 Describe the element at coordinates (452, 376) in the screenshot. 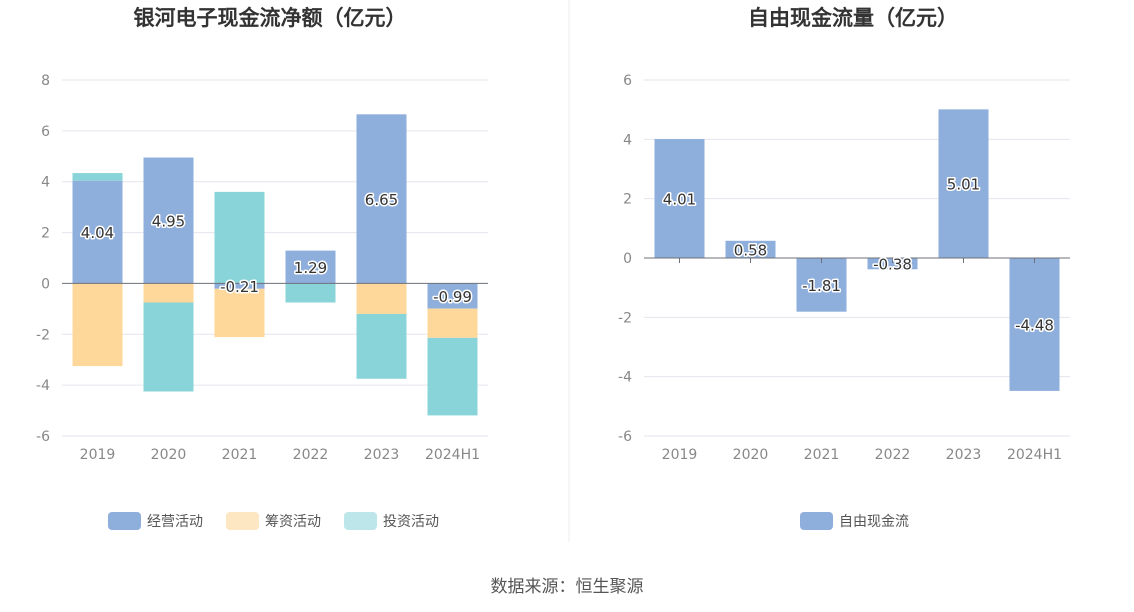

I see `bar-投资活动-2024H1` at that location.